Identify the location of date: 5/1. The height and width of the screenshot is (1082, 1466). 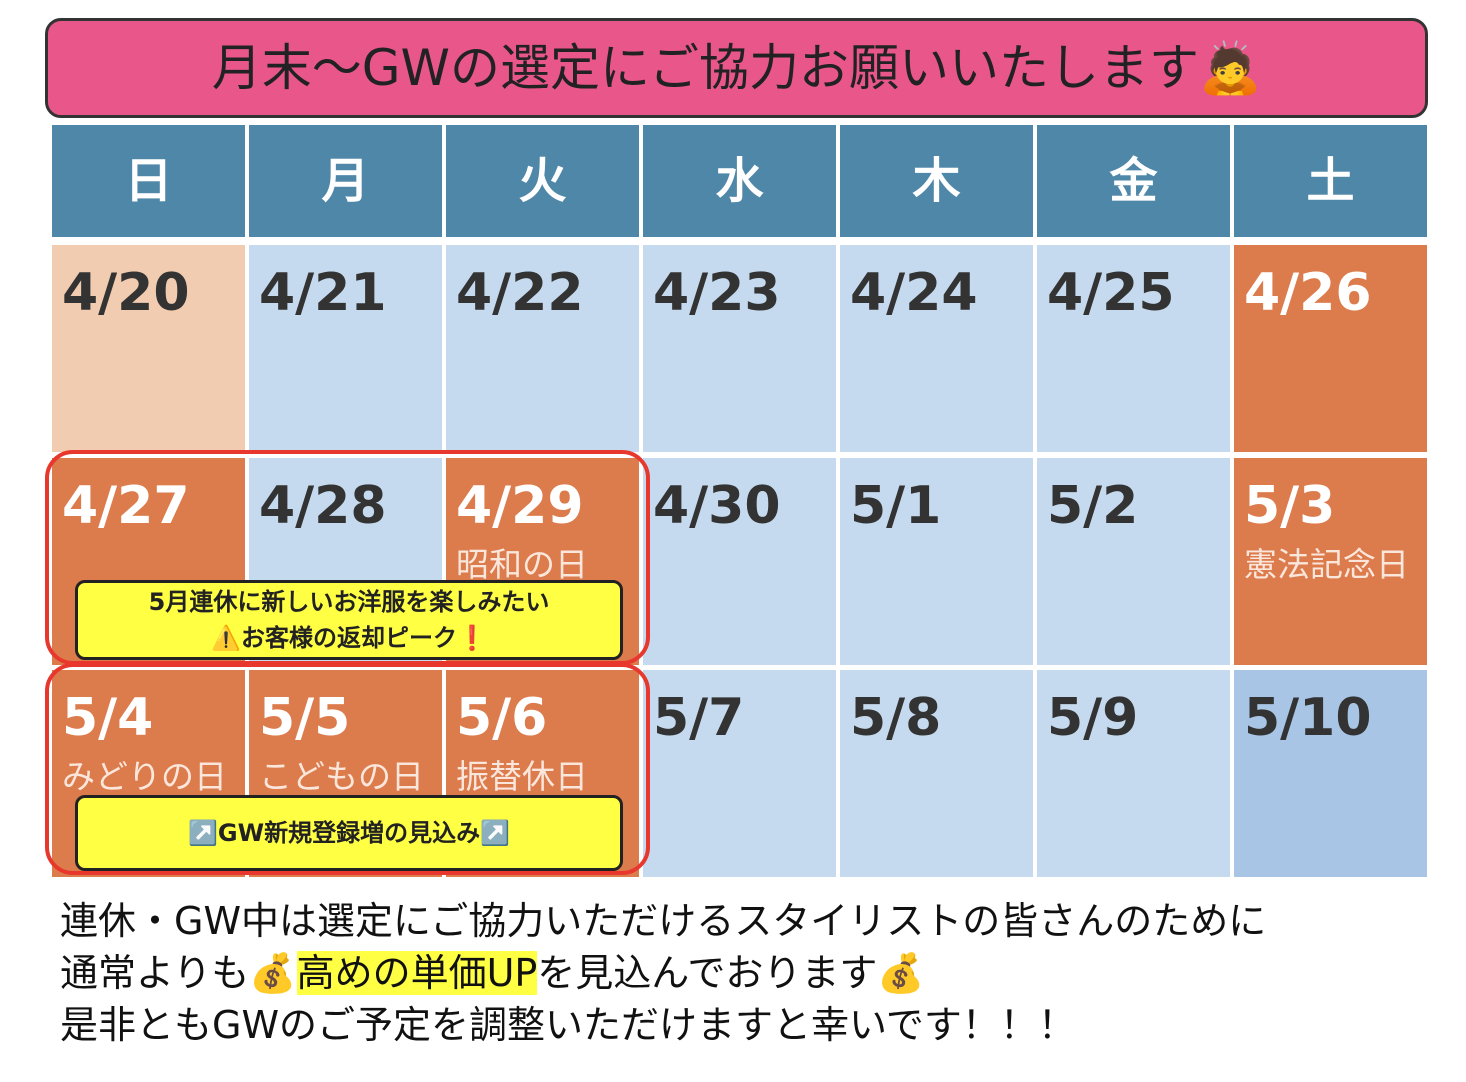
(896, 506).